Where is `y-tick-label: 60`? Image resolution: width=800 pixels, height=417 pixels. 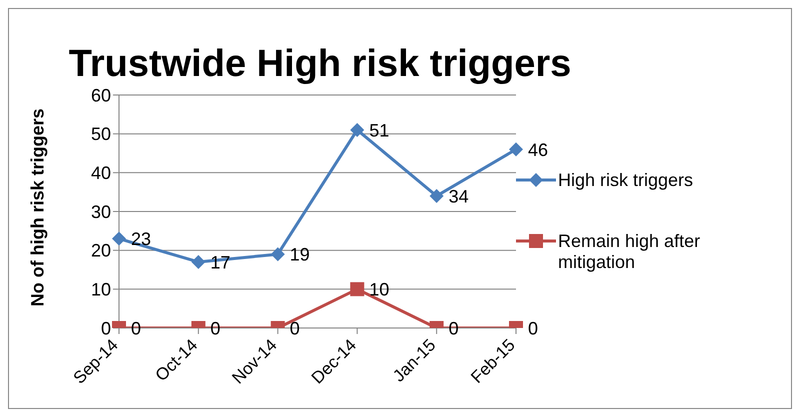
y-tick-label: 60 is located at coordinates (100, 95).